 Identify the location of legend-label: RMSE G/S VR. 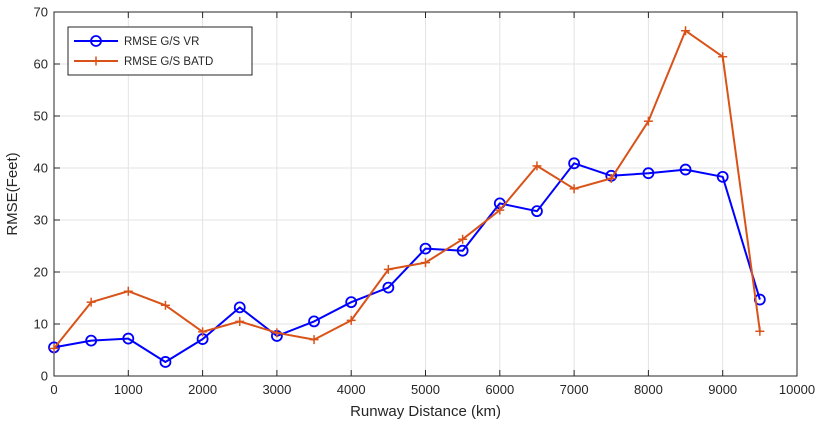
(161, 42).